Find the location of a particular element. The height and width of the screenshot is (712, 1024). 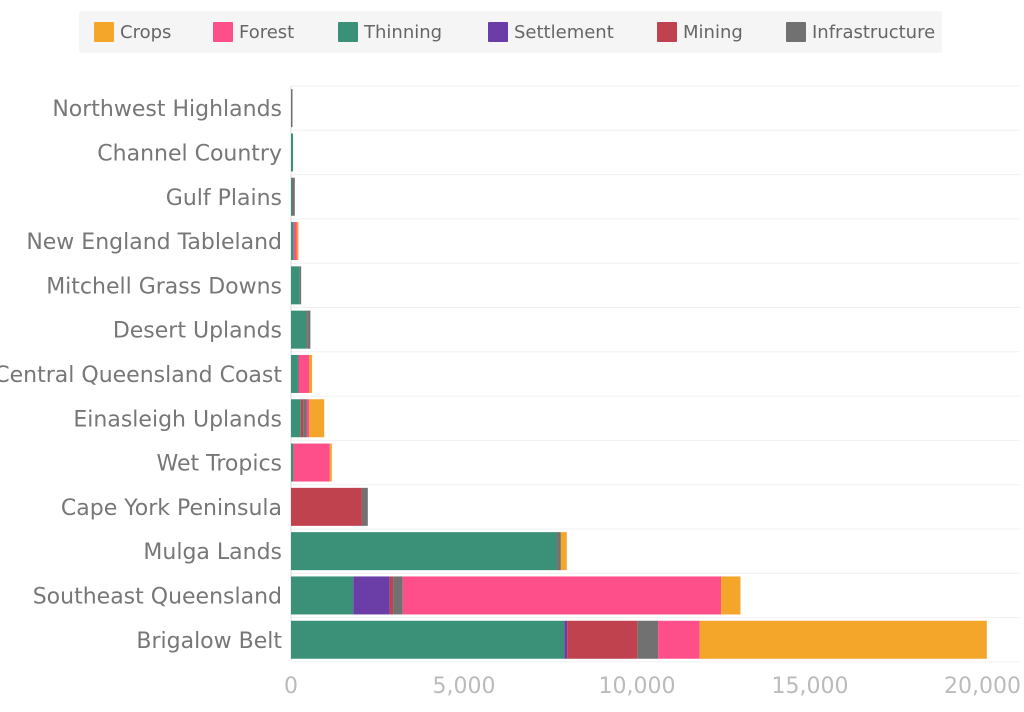

legend-swatch-forest is located at coordinates (223, 32).